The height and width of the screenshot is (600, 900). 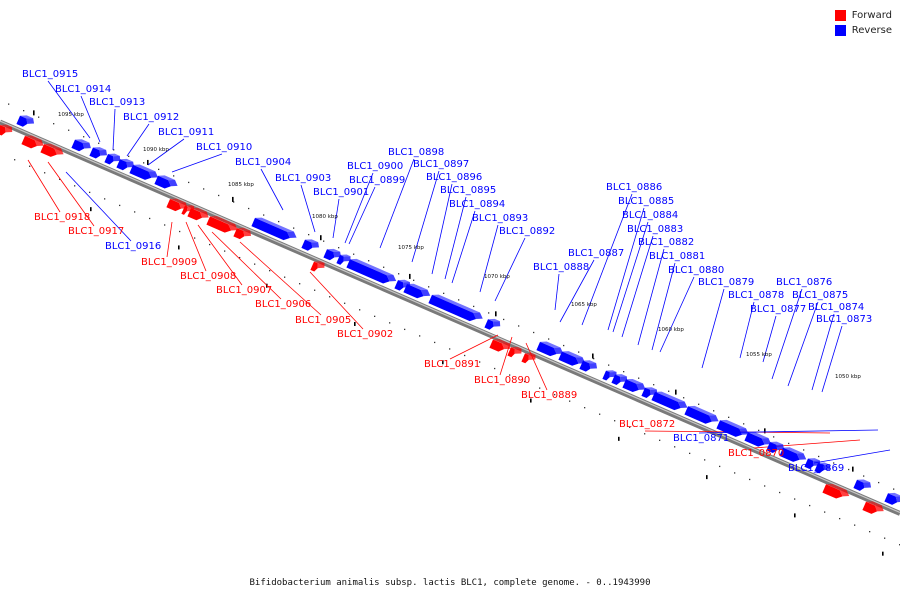 What do you see at coordinates (677, 256) in the screenshot?
I see `gene-label: BLC1_0881` at bounding box center [677, 256].